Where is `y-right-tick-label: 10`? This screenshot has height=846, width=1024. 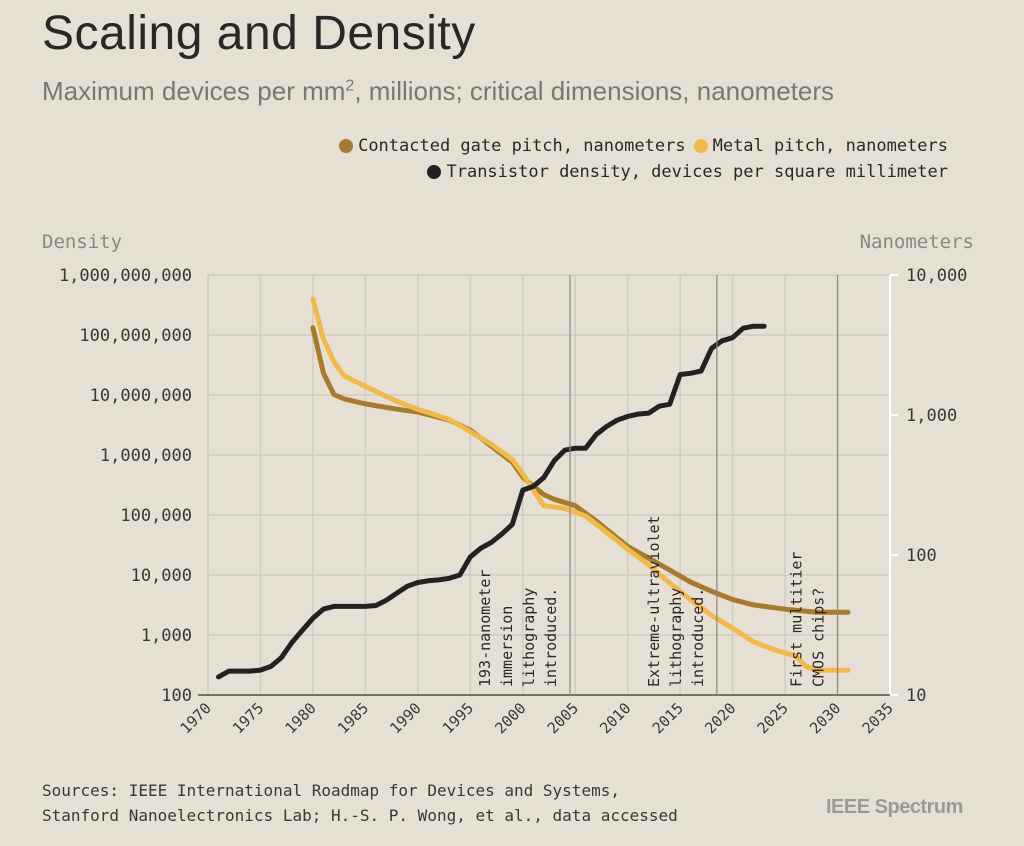
y-right-tick-label: 10 is located at coordinates (916, 696).